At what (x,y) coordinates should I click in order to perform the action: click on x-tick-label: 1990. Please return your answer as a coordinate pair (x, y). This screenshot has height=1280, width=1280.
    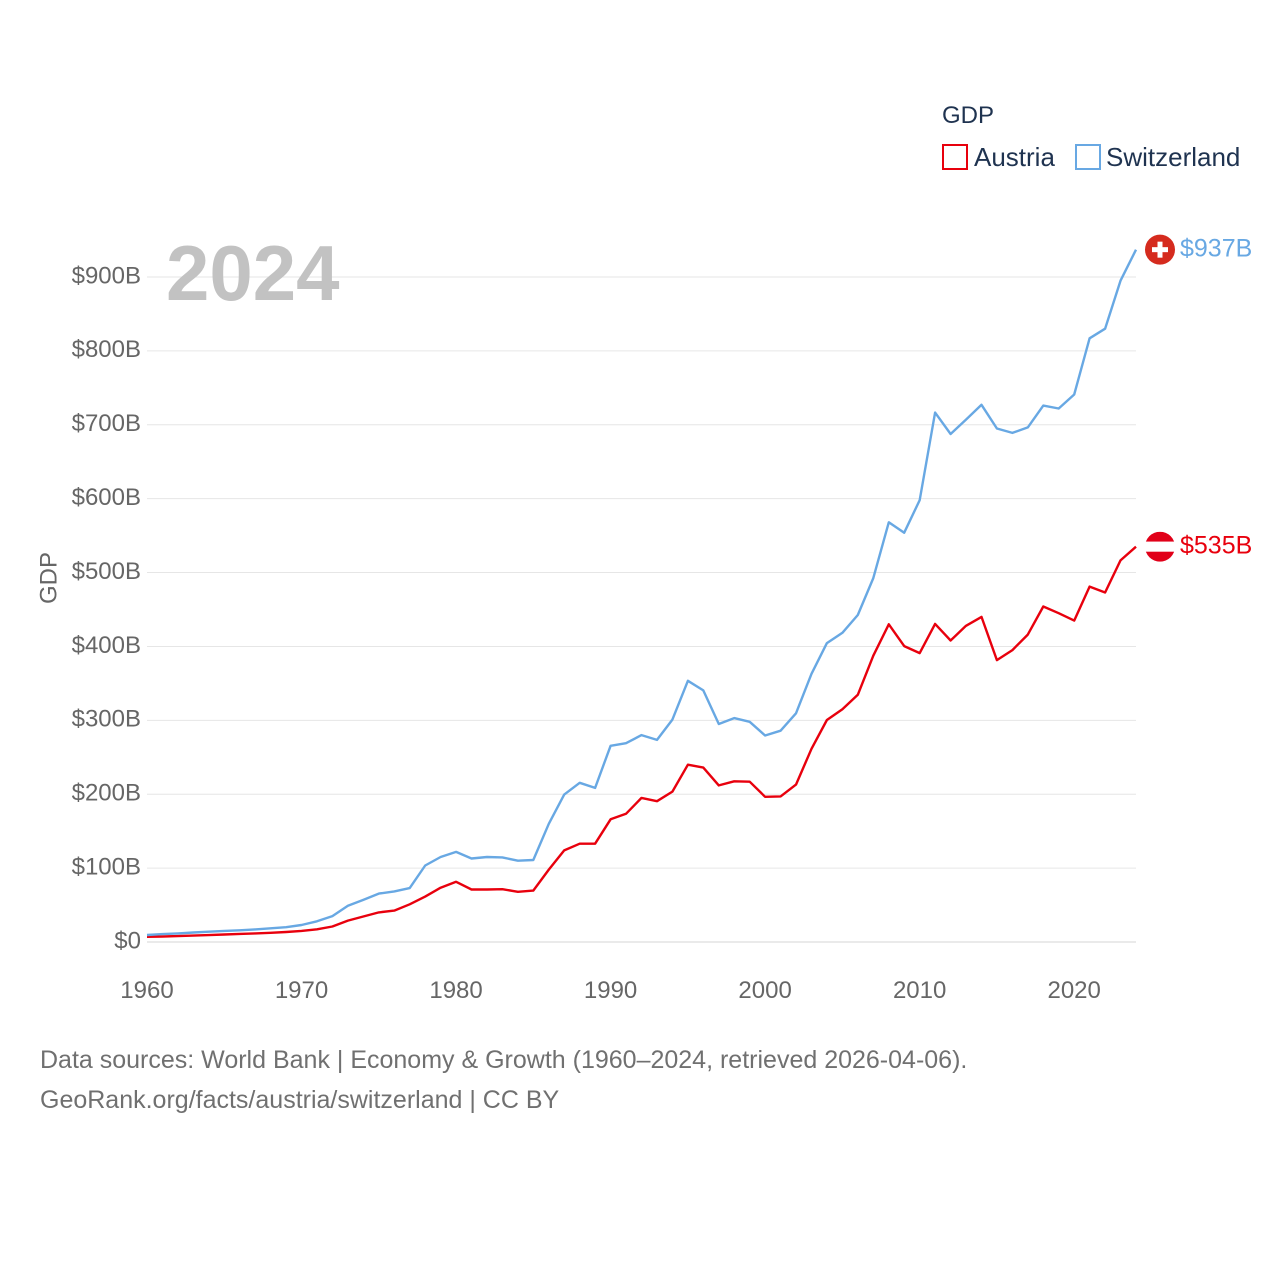
    Looking at the image, I should click on (610, 990).